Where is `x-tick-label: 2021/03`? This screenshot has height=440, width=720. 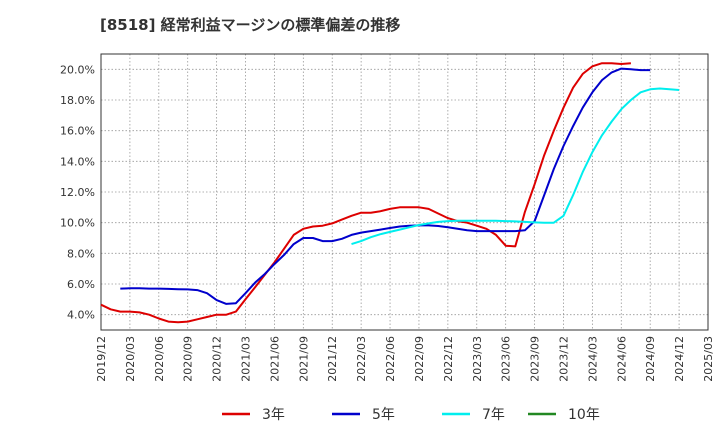
x-tick-label: 2021/03 is located at coordinates (246, 359).